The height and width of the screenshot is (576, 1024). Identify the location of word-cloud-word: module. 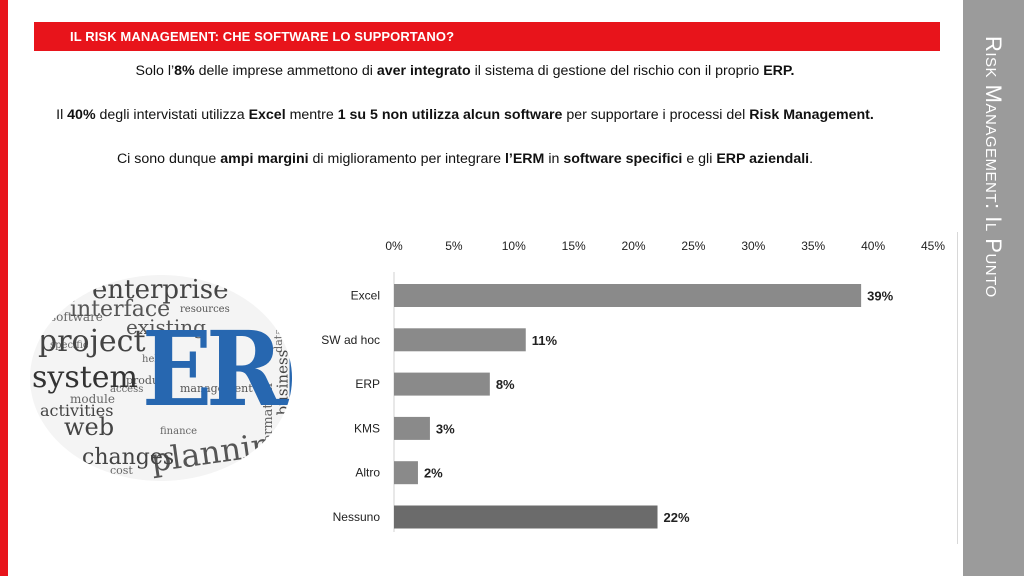
(92, 399).